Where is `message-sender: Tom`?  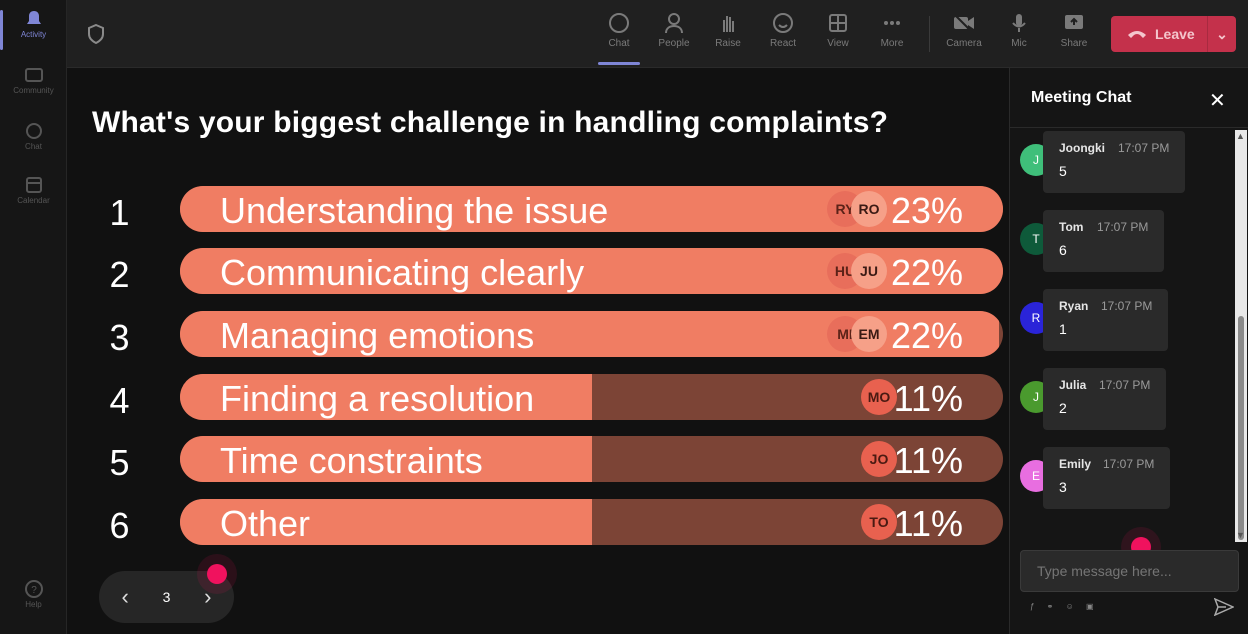
message-sender: Tom is located at coordinates (1071, 227).